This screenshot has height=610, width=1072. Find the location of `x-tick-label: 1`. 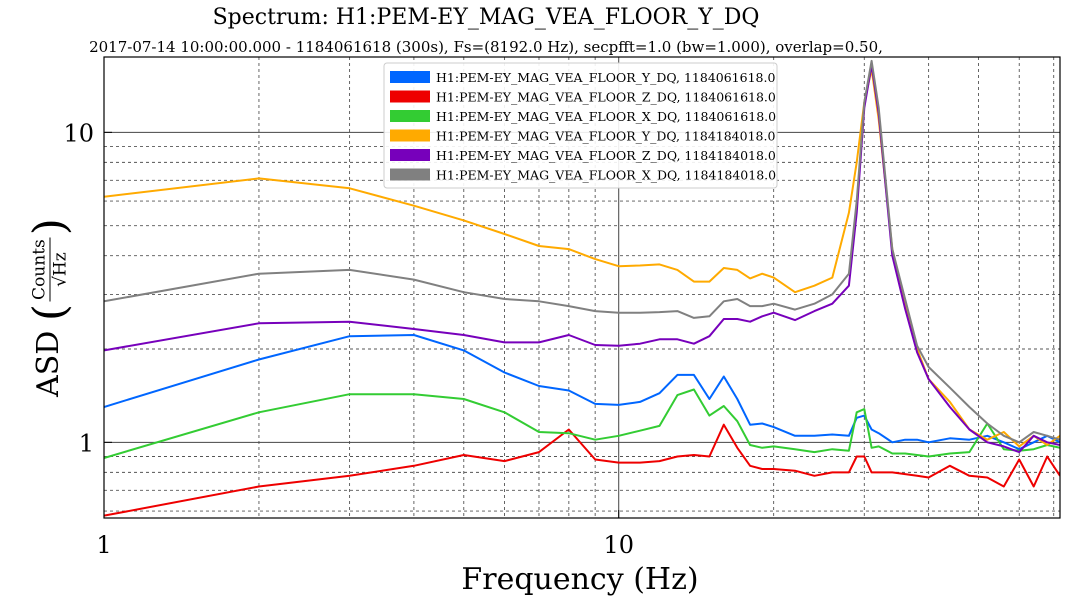

x-tick-label: 1 is located at coordinates (103, 545).